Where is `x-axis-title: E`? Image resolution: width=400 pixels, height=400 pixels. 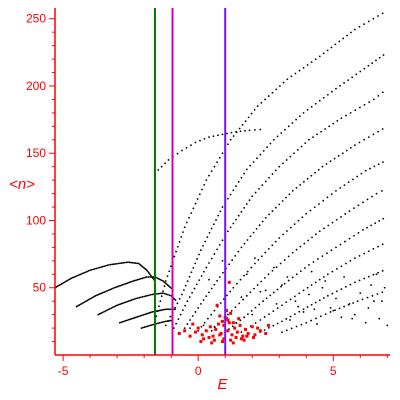
x-axis-title: E is located at coordinates (222, 384).